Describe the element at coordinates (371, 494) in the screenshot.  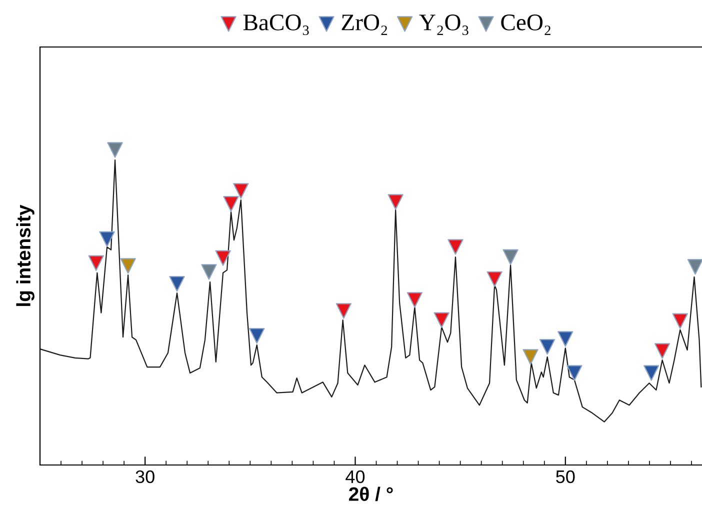
I see `x-axis-title: 2θ / °` at that location.